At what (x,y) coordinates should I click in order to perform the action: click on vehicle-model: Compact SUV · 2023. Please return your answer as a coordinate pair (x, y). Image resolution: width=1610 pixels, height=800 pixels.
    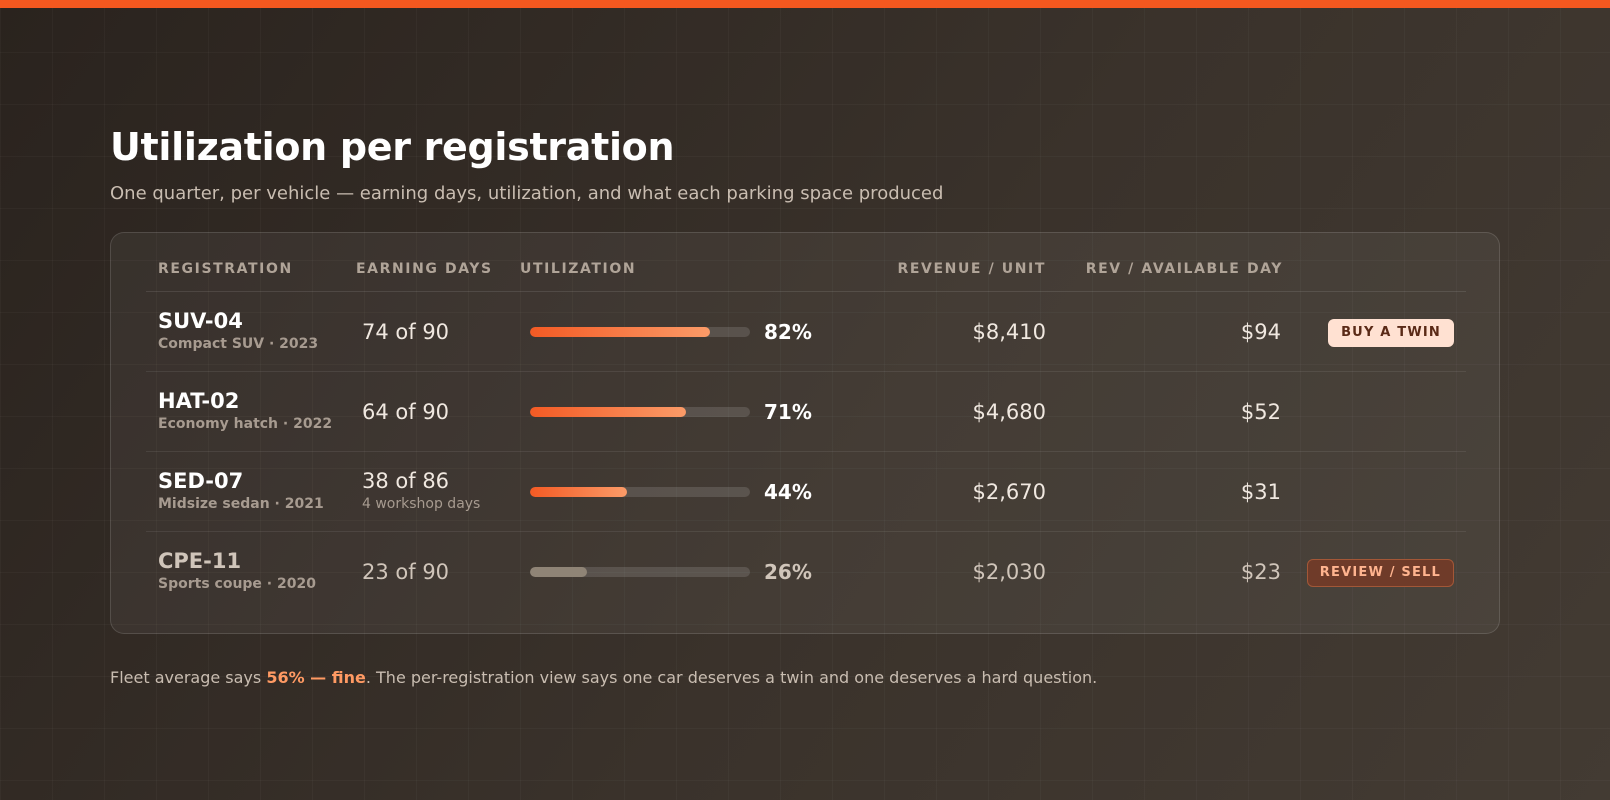
    Looking at the image, I should click on (238, 344).